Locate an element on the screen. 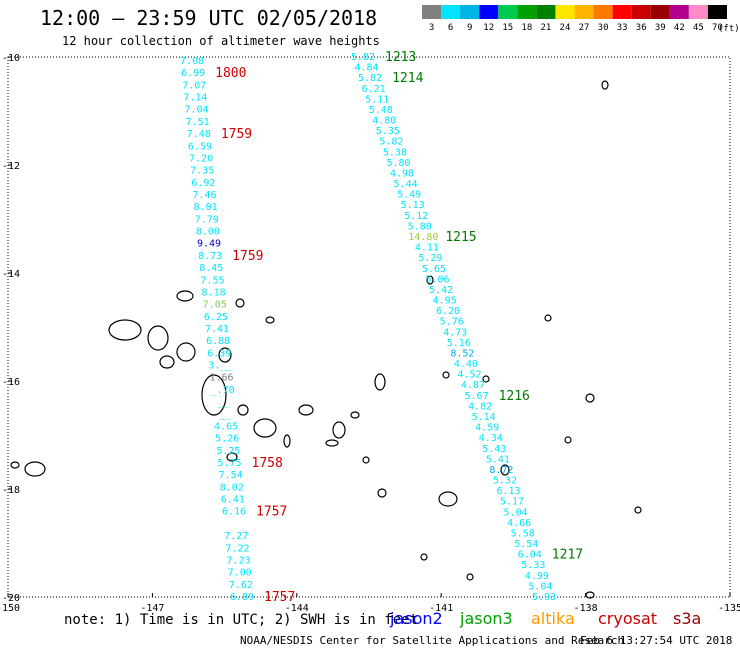 The height and width of the screenshot is (650, 740). colorbar-tick-label: 24 is located at coordinates (565, 28).